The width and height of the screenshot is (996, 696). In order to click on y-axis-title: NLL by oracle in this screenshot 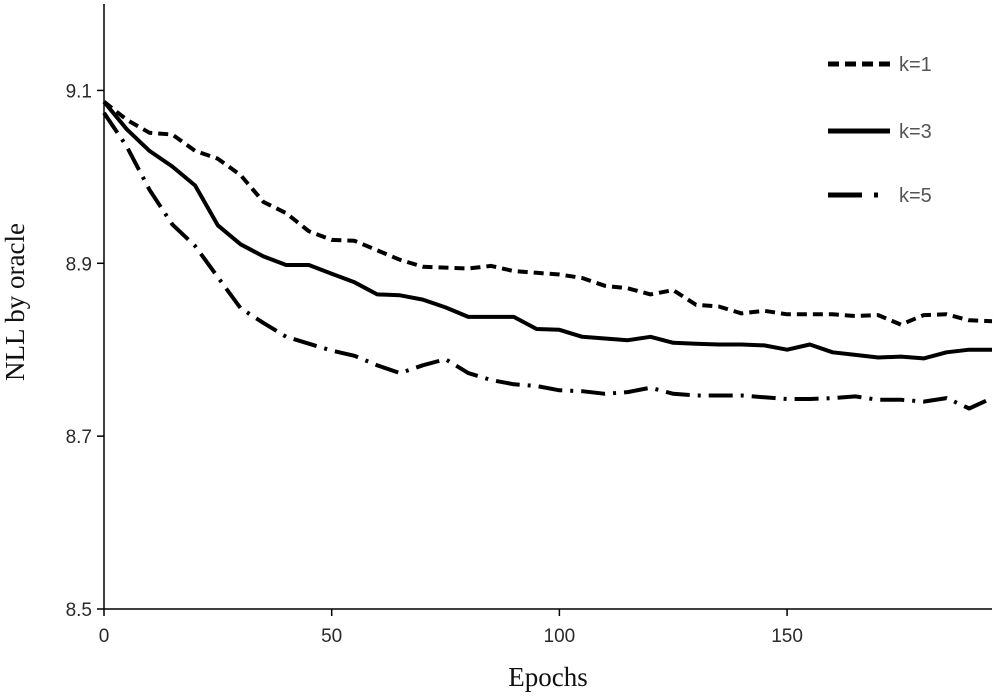, I will do `click(15, 302)`.